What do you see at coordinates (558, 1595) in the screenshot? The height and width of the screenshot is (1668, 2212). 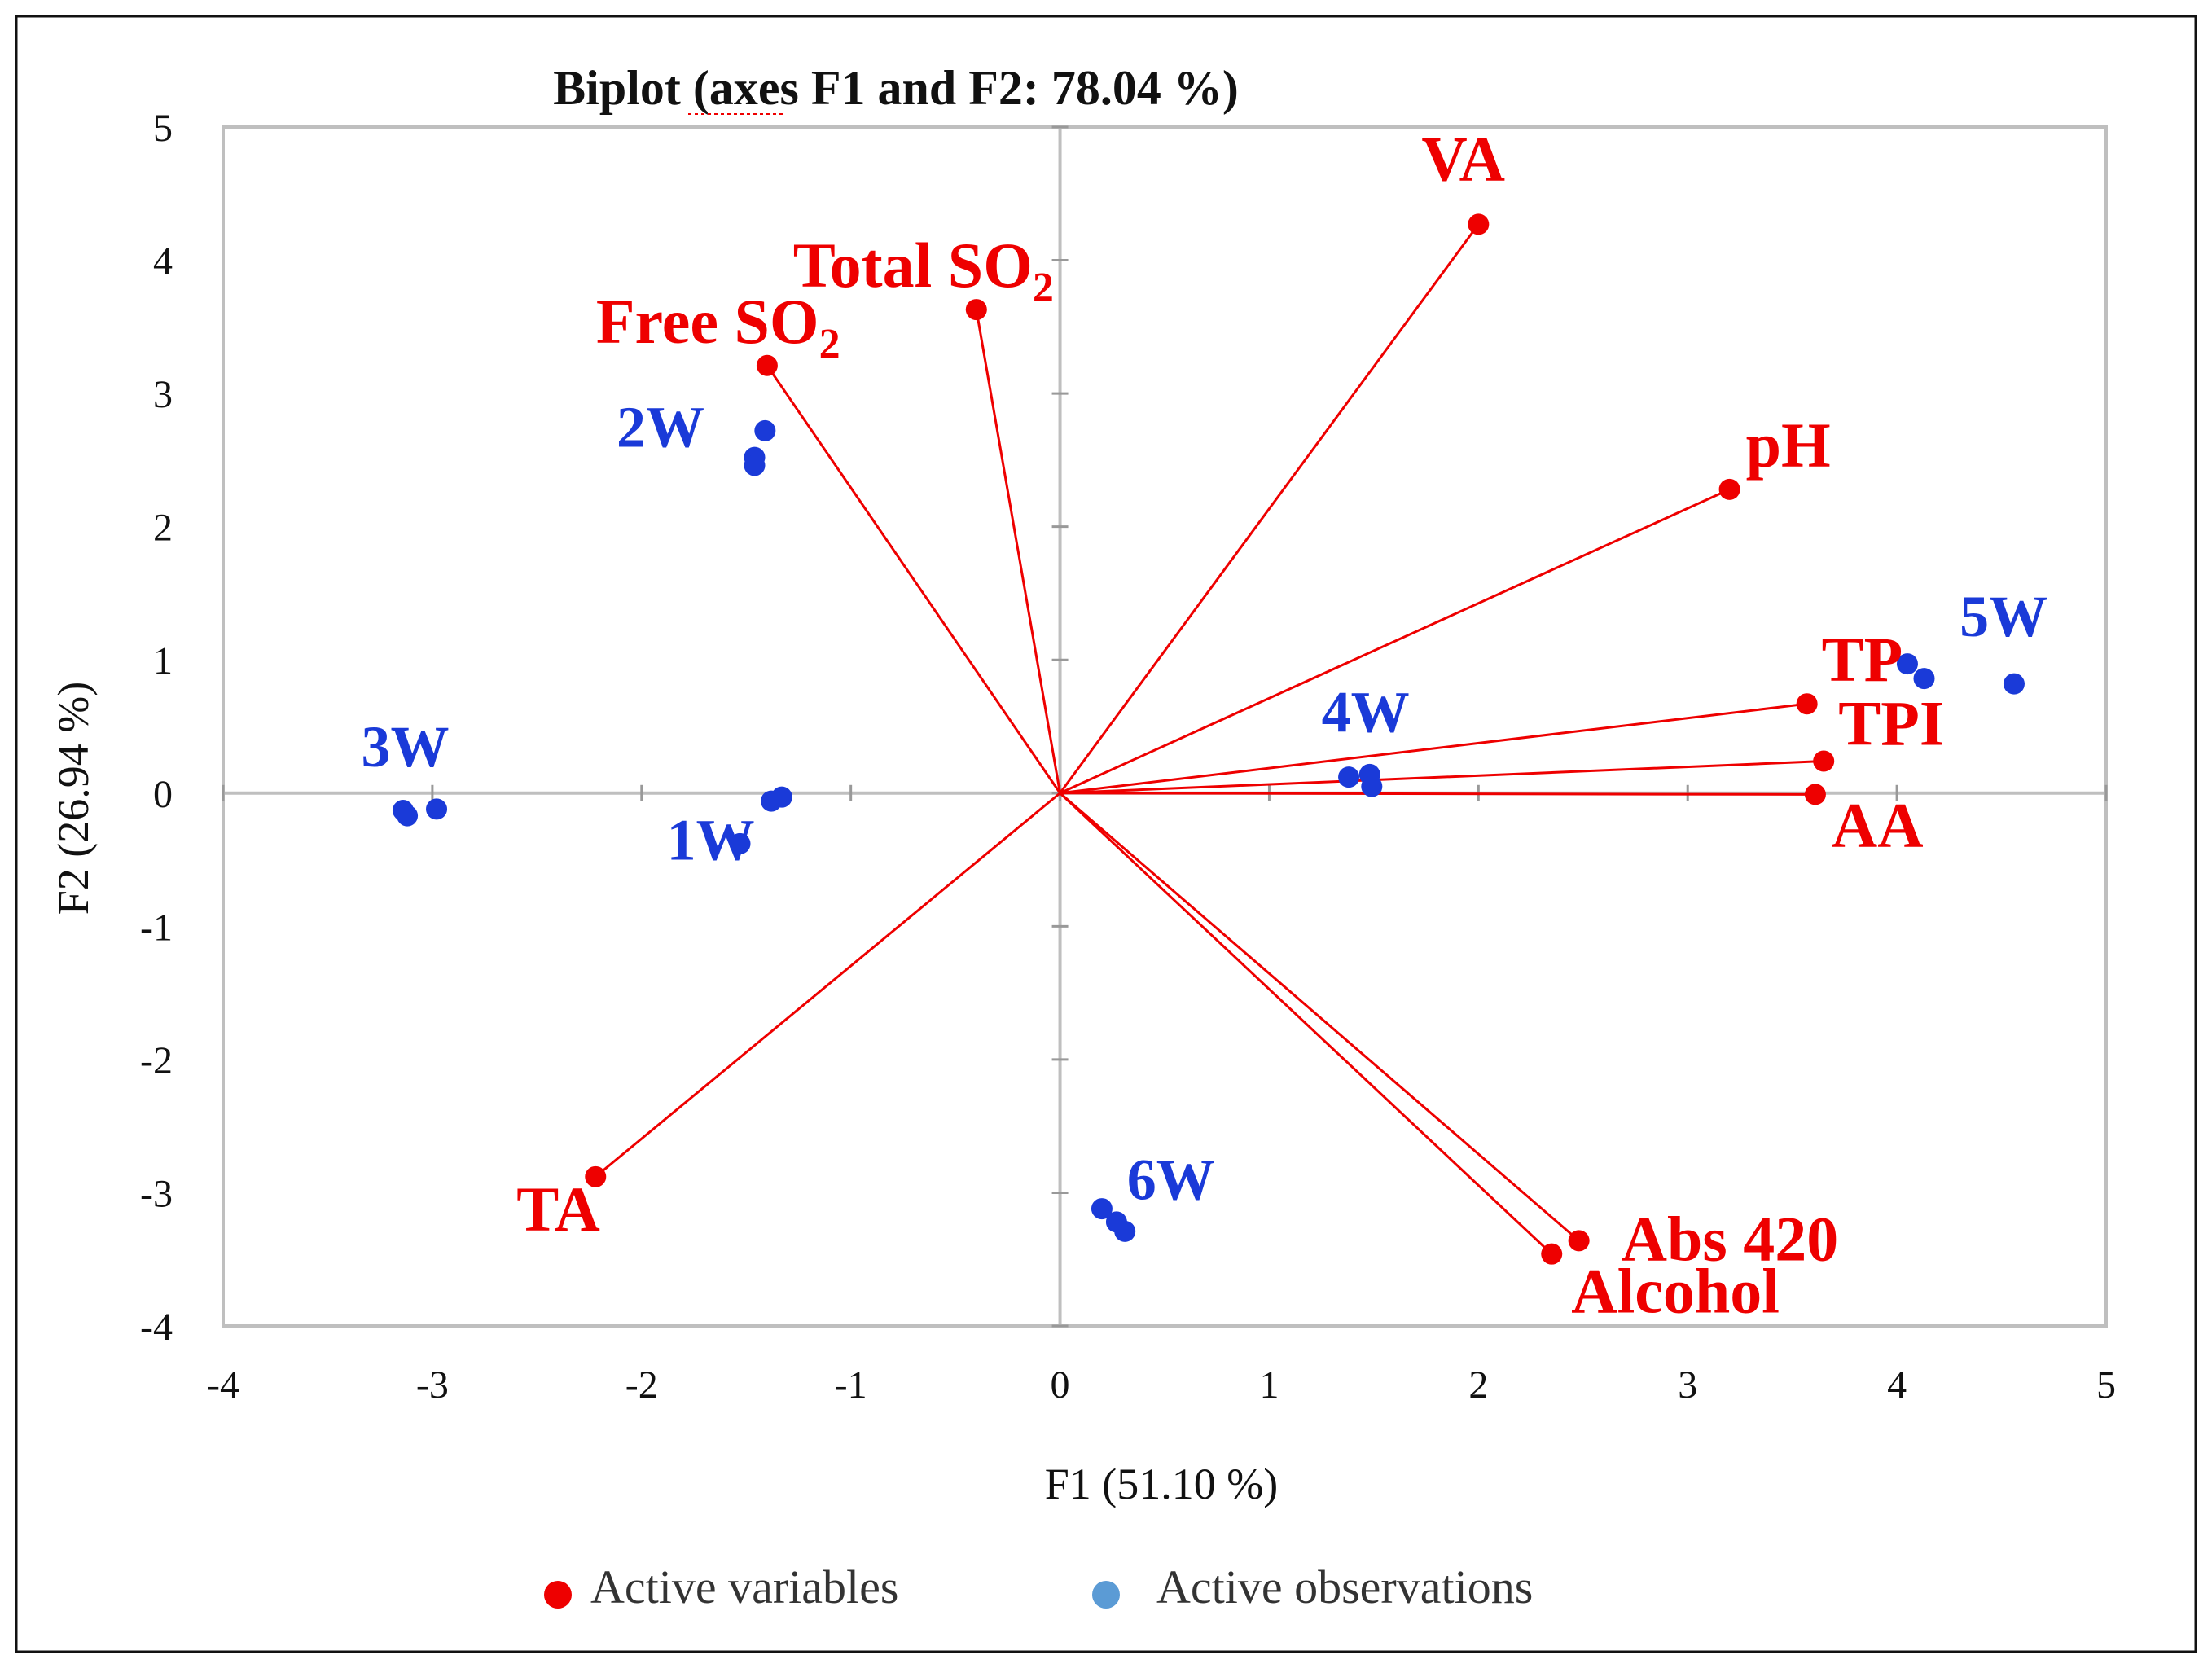 I see `legend-marker-variables` at bounding box center [558, 1595].